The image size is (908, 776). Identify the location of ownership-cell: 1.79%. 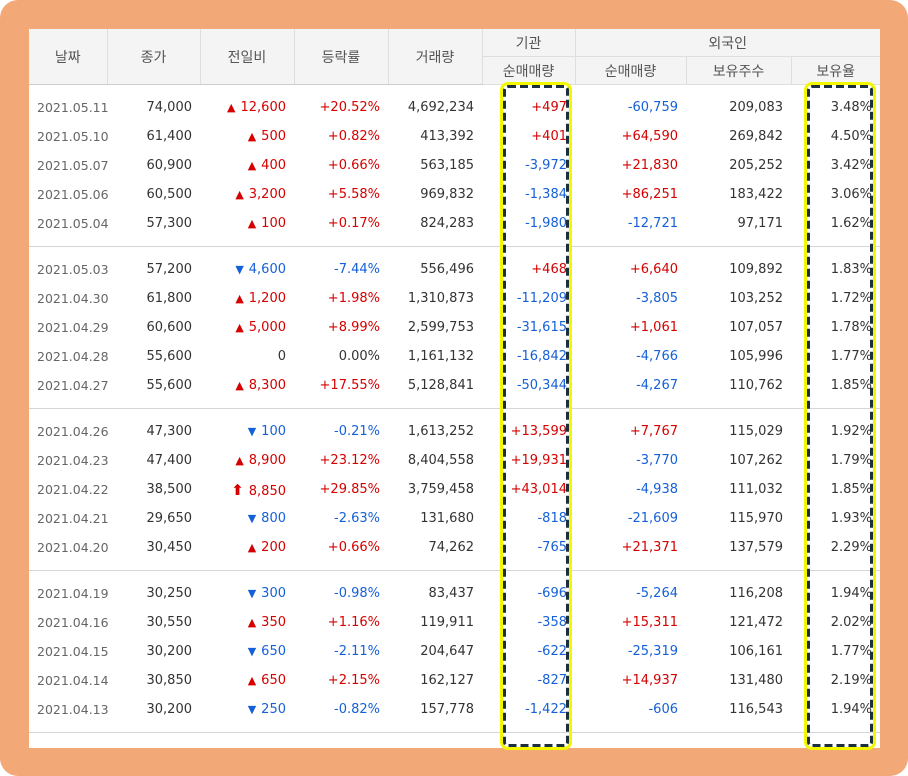
(851, 460).